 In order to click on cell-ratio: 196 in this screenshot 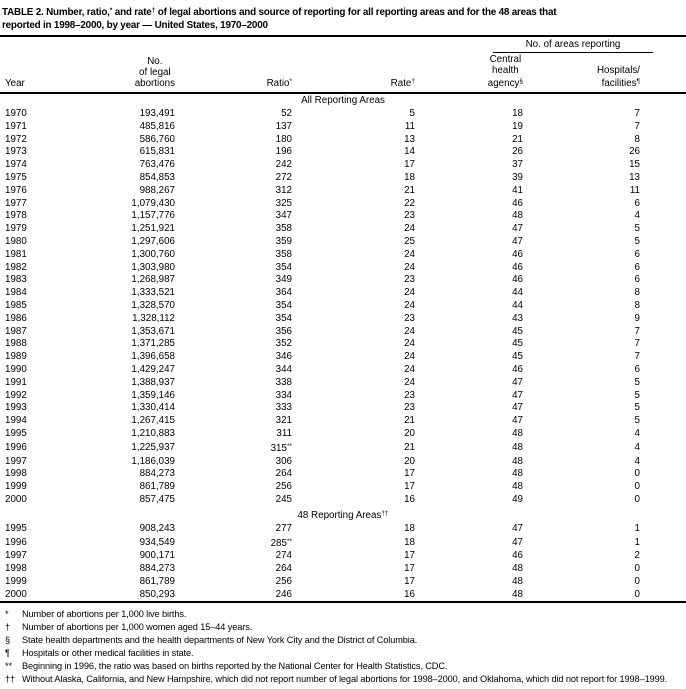, I will do `click(283, 152)`.